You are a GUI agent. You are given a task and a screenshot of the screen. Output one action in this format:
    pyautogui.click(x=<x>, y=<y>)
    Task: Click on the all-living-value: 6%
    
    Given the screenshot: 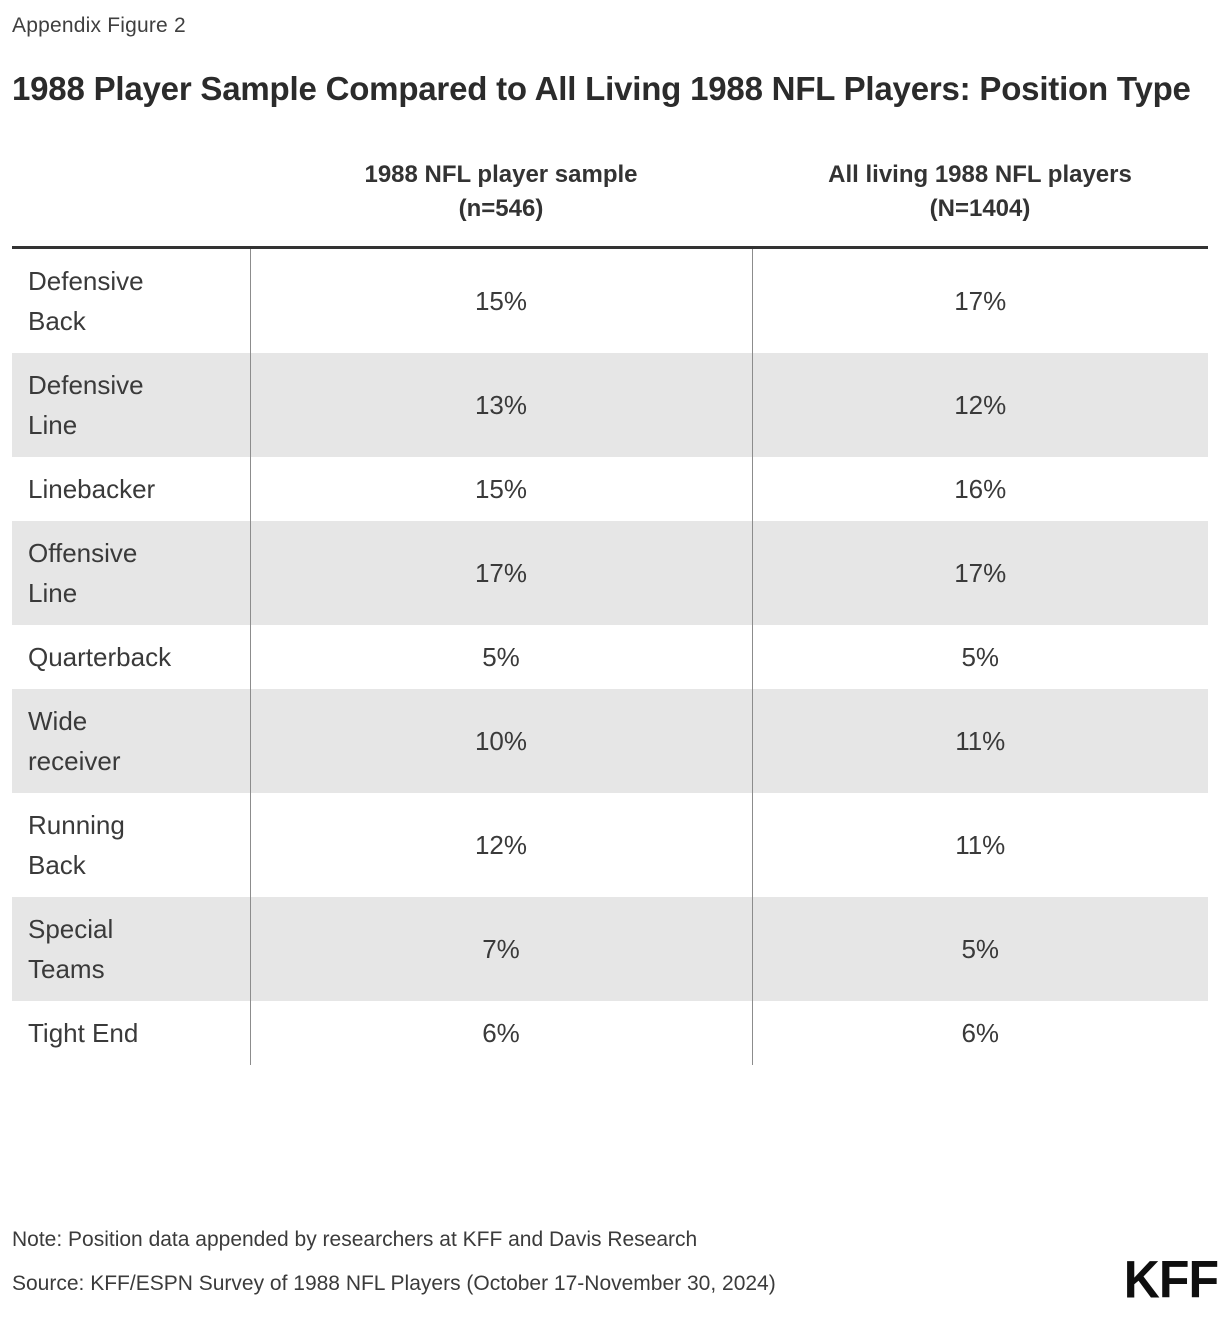 What is the action you would take?
    pyautogui.click(x=979, y=1033)
    